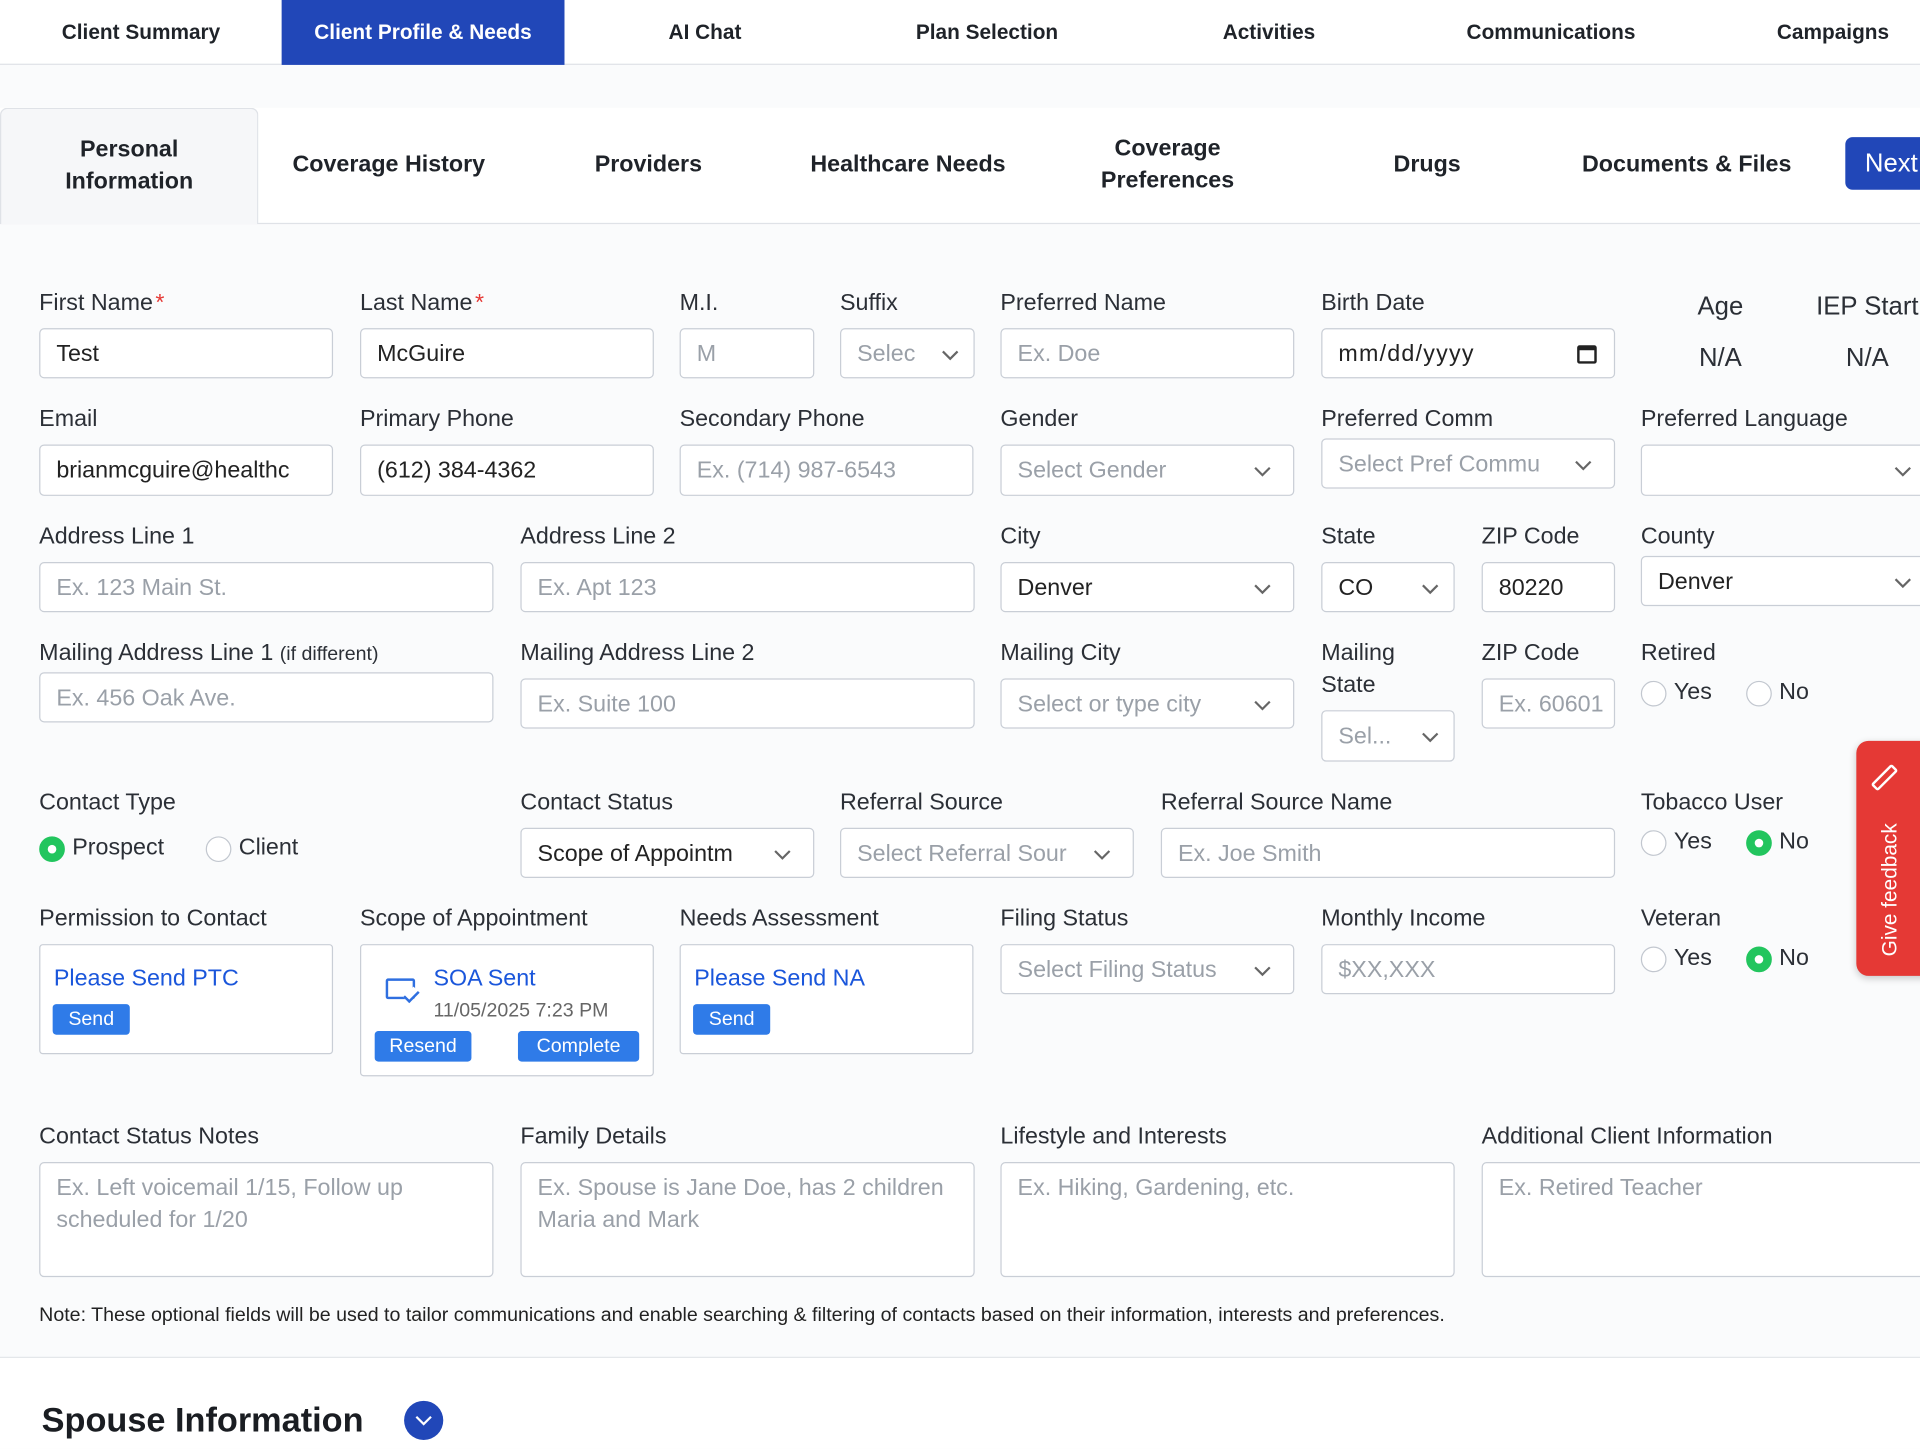  I want to click on label-text: Filing Status, so click(1064, 919).